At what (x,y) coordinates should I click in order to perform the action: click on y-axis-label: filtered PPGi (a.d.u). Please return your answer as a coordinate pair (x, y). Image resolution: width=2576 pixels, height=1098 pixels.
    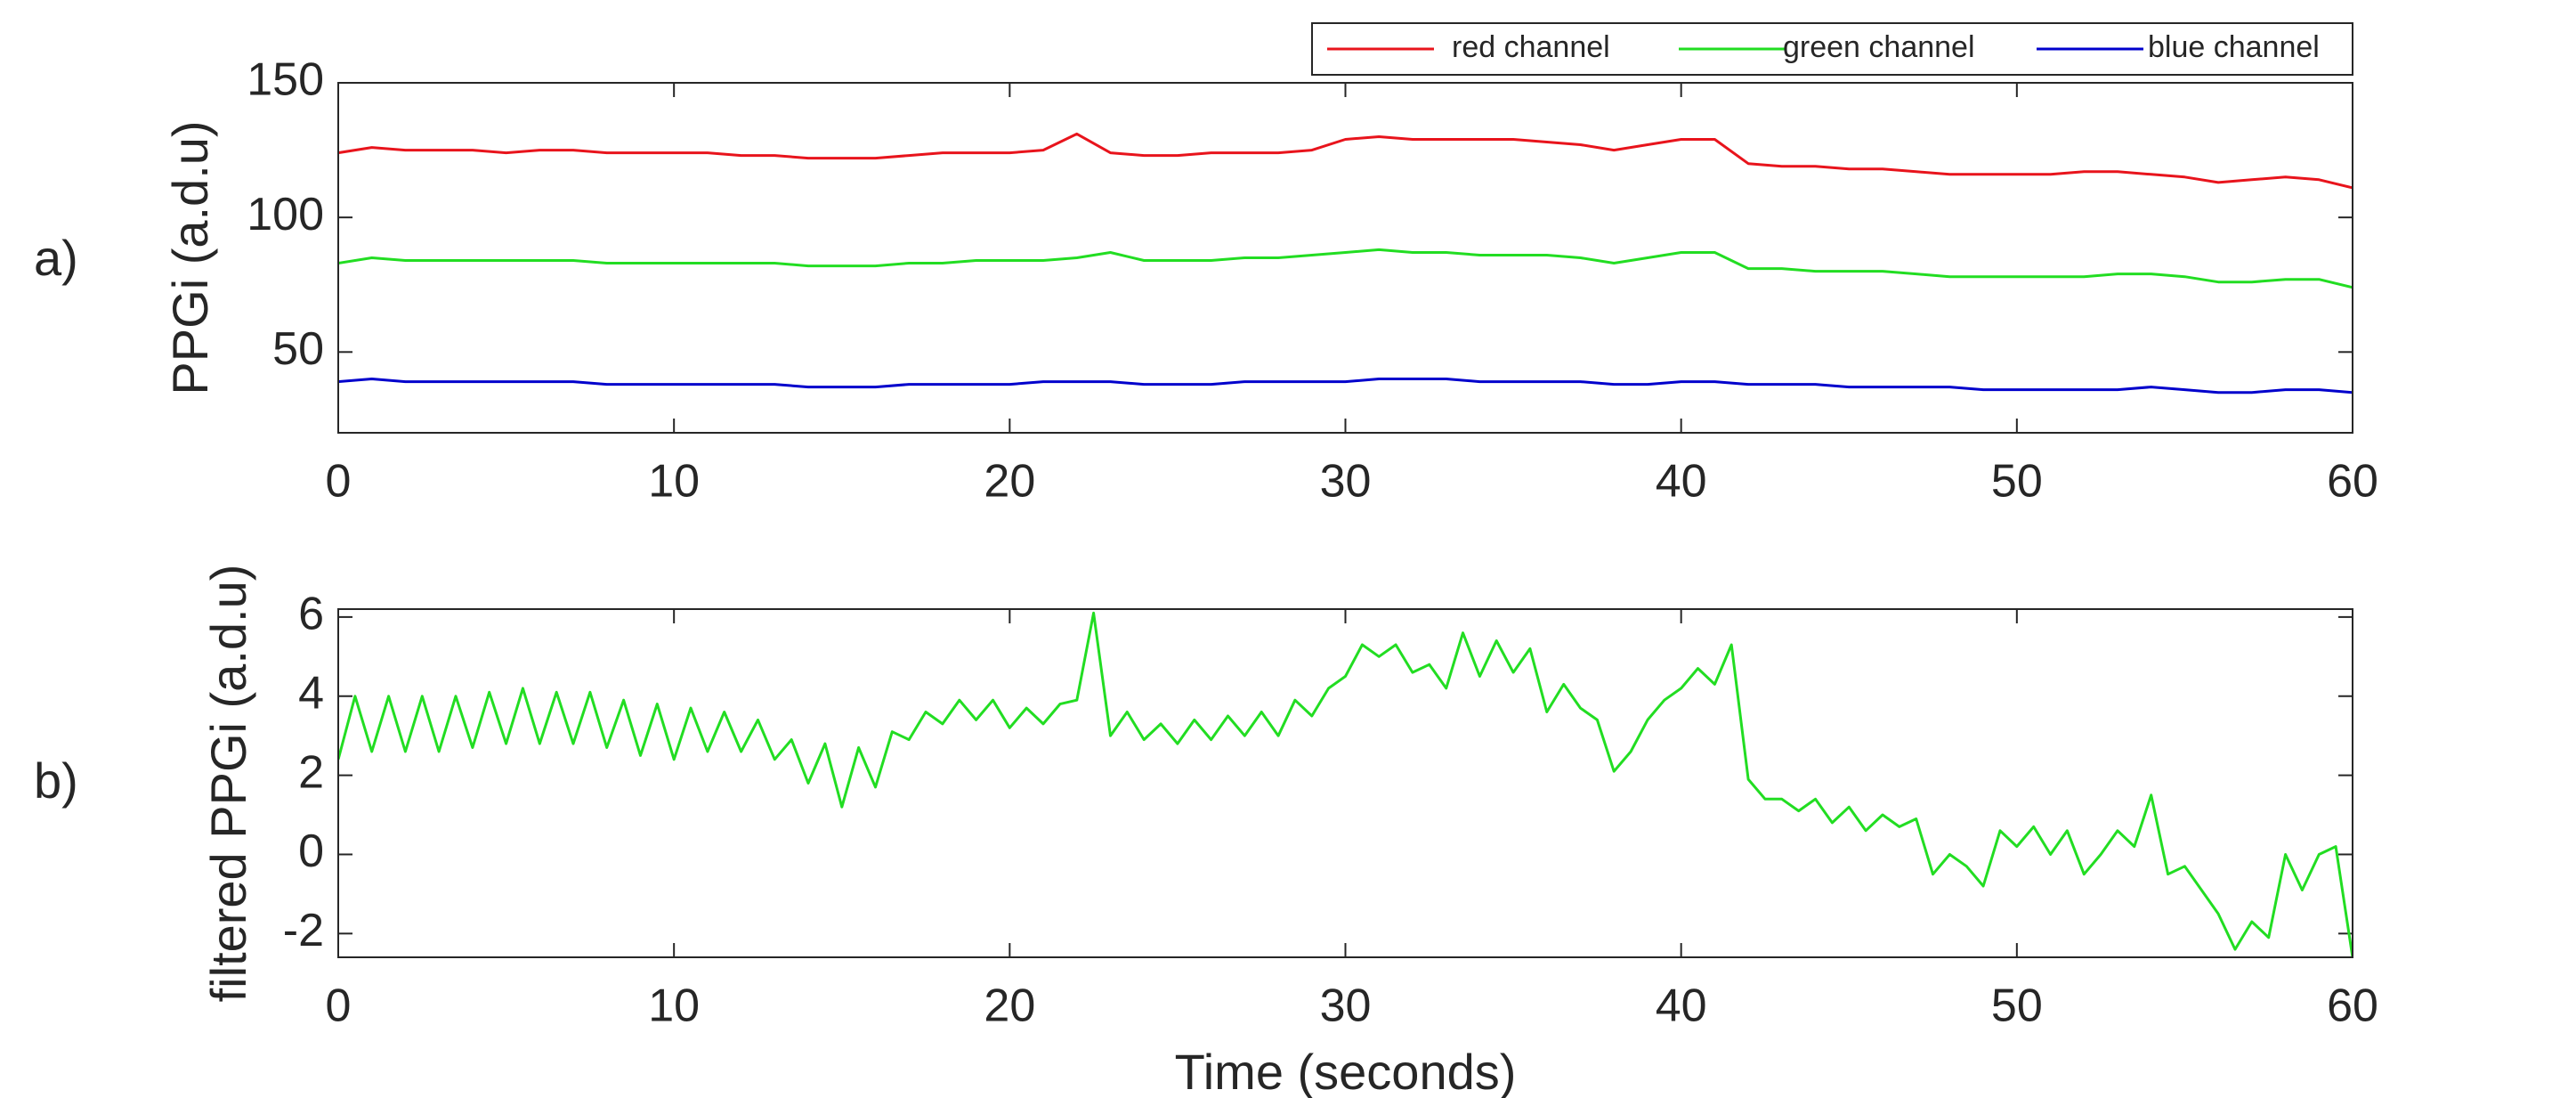
    Looking at the image, I should click on (228, 784).